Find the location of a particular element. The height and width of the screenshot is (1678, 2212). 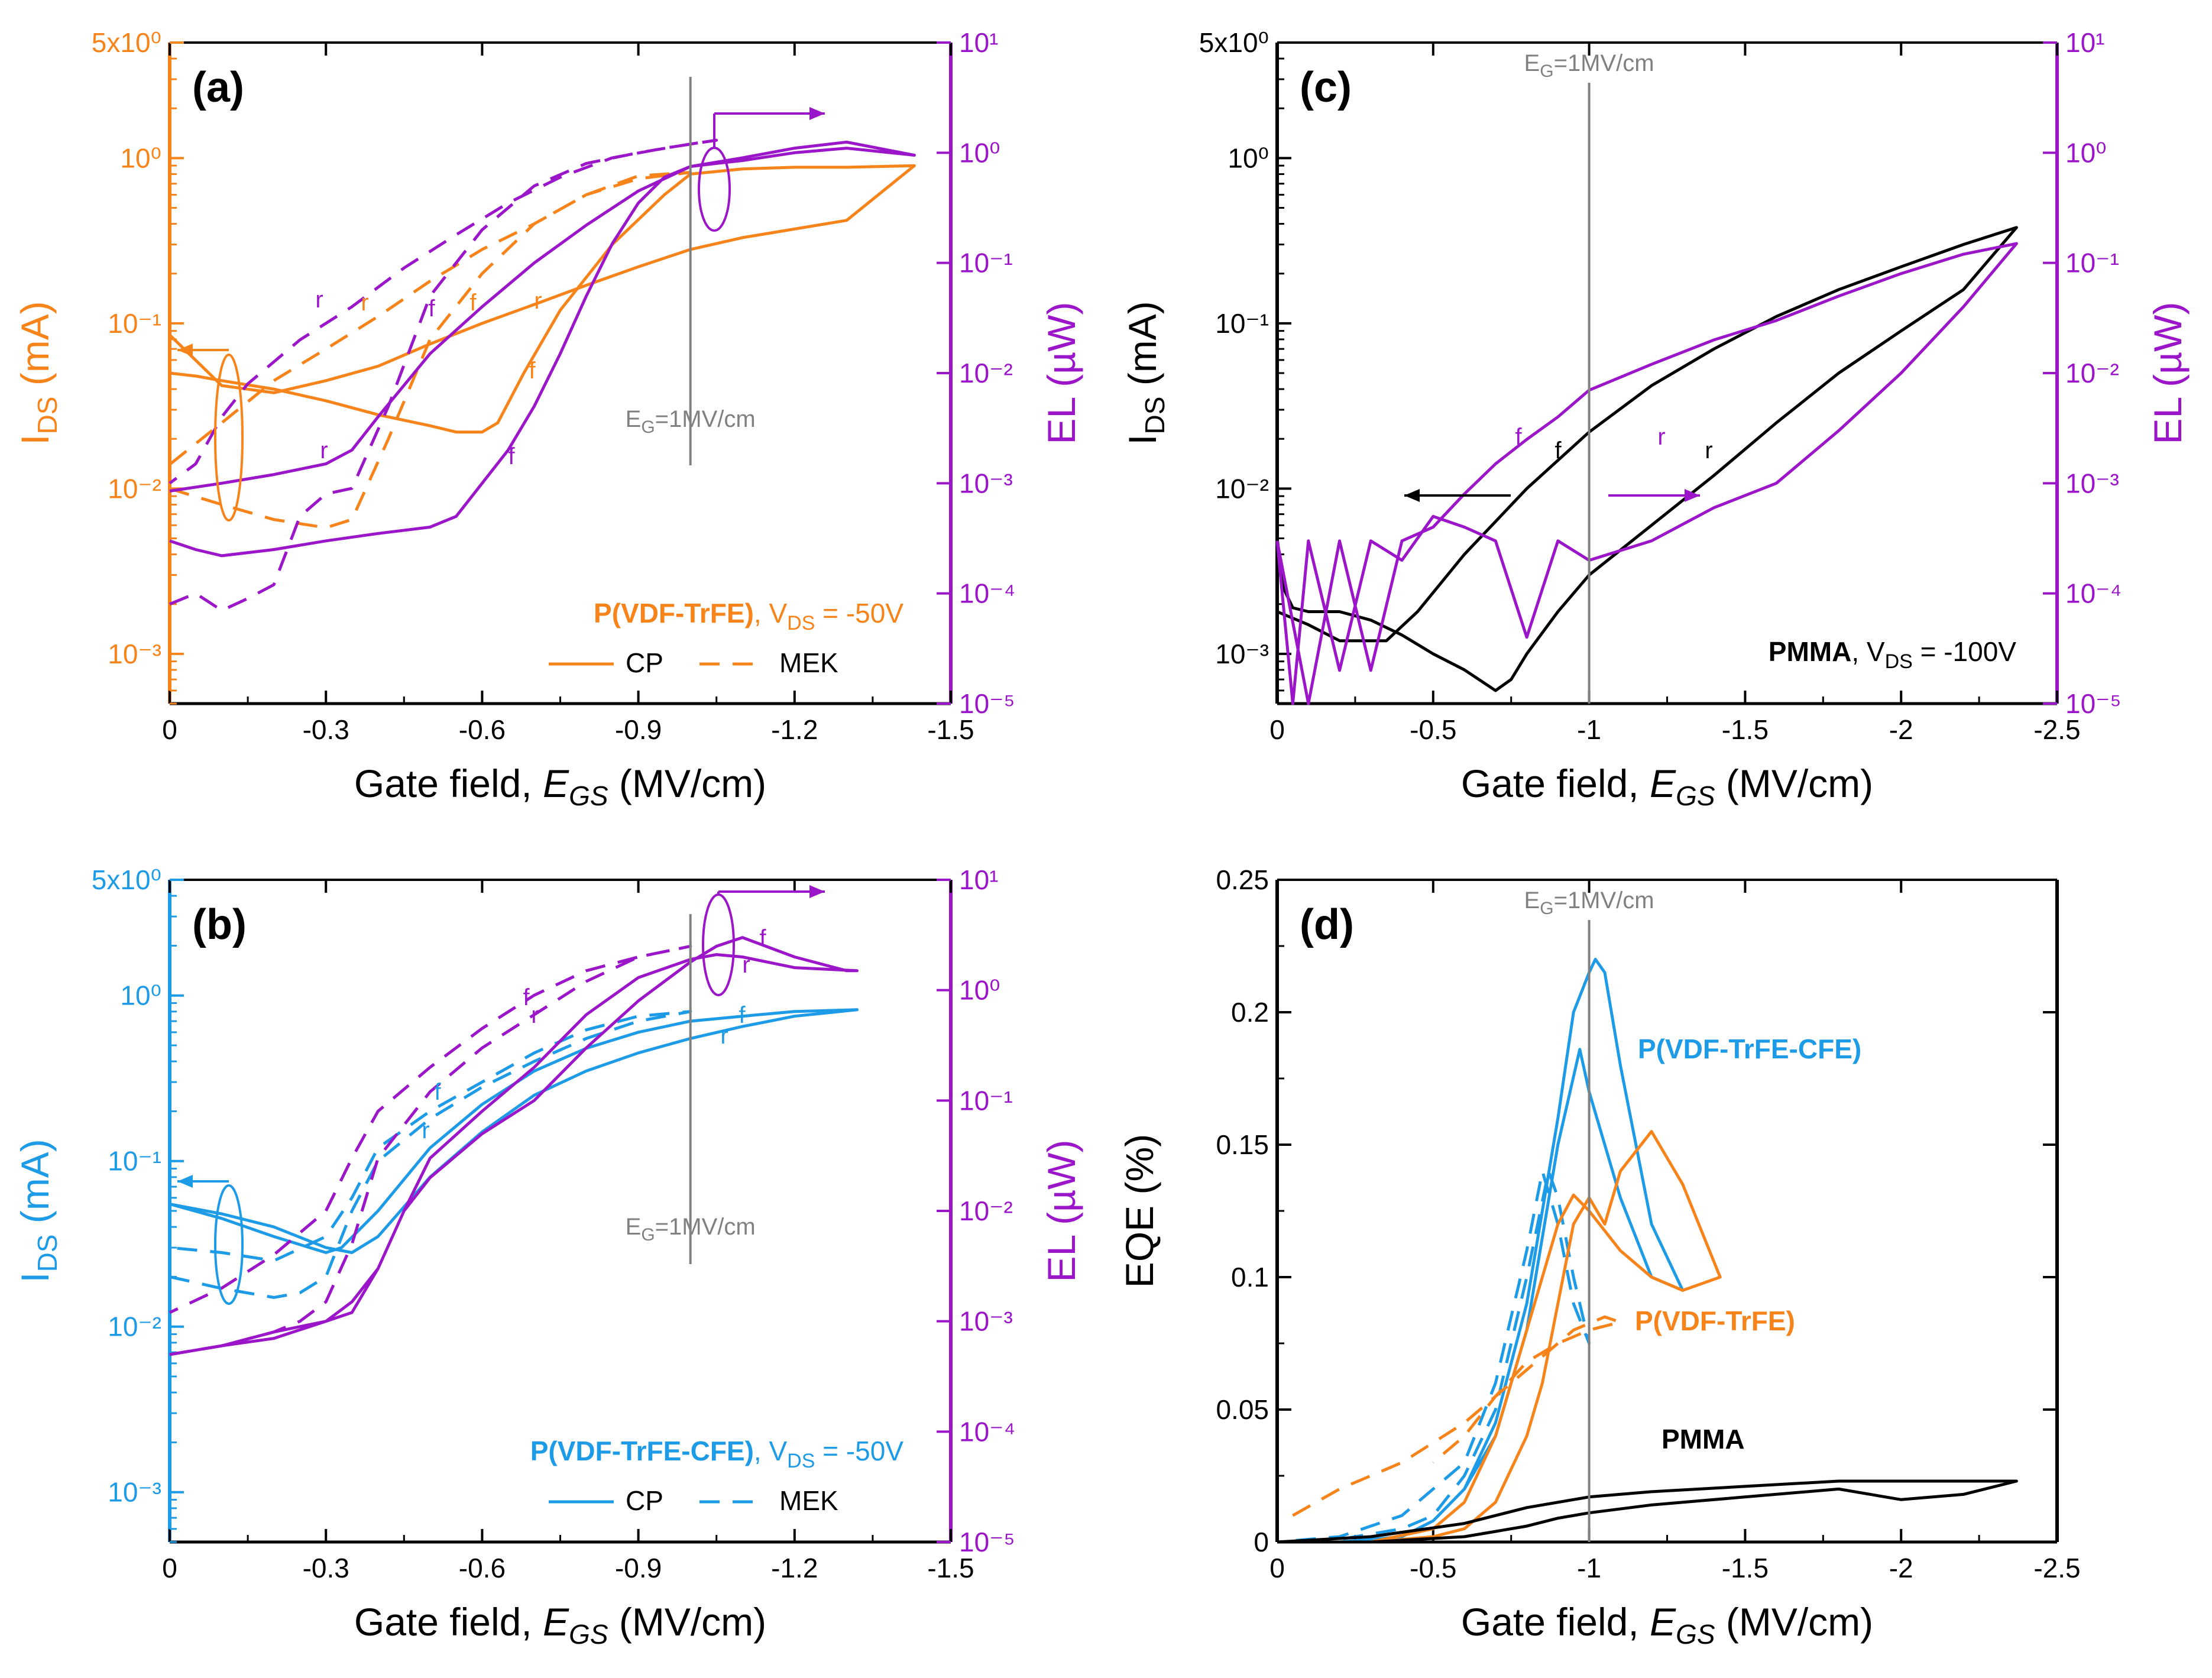

series-el-mek is located at coordinates (444, 375).